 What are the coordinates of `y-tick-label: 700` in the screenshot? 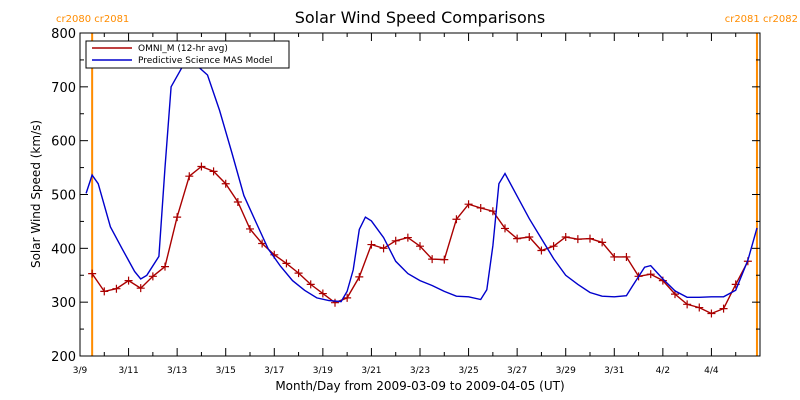 It's located at (63, 88).